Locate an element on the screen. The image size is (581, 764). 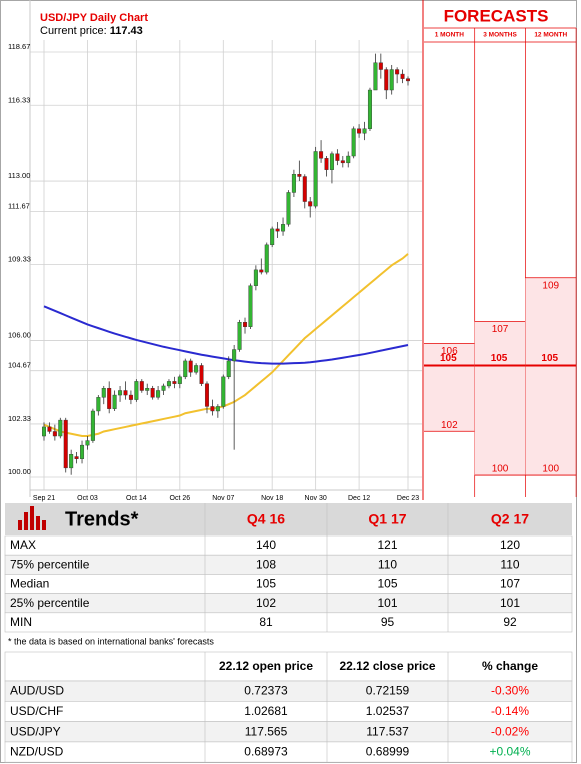
y-tick-label: 102.33 is located at coordinates (19, 418).